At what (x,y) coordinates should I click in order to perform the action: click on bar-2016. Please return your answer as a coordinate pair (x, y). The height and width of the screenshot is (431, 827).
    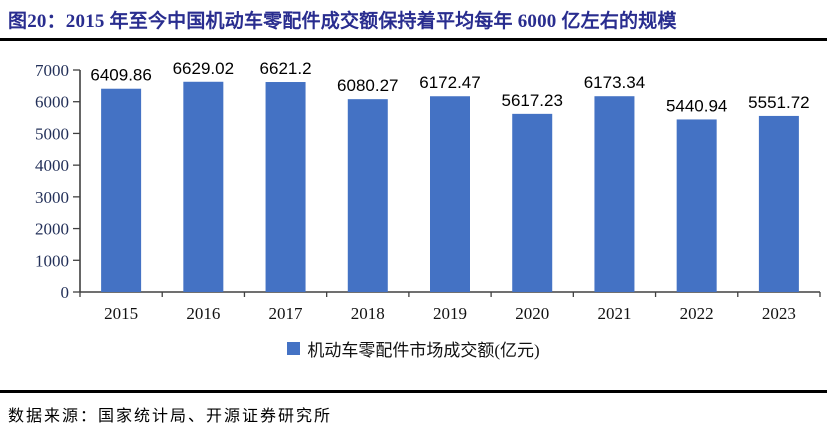
    Looking at the image, I should click on (203, 186).